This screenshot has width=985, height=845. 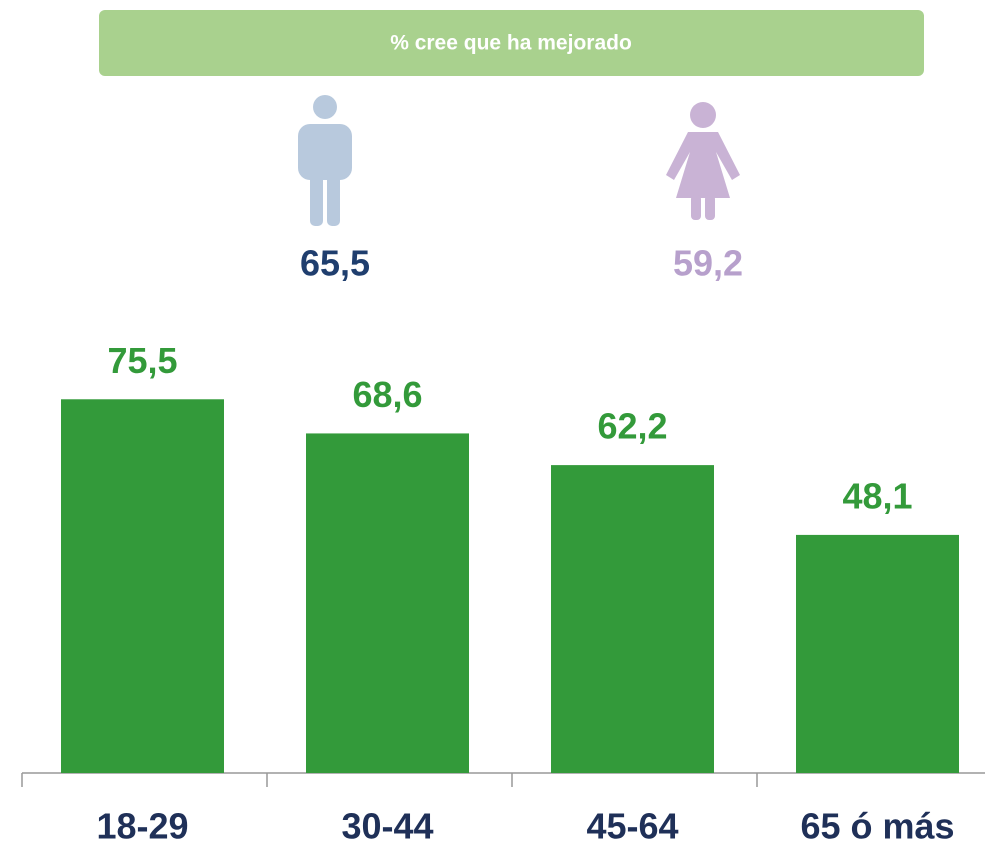 What do you see at coordinates (387, 394) in the screenshot?
I see `value-label: 68,6` at bounding box center [387, 394].